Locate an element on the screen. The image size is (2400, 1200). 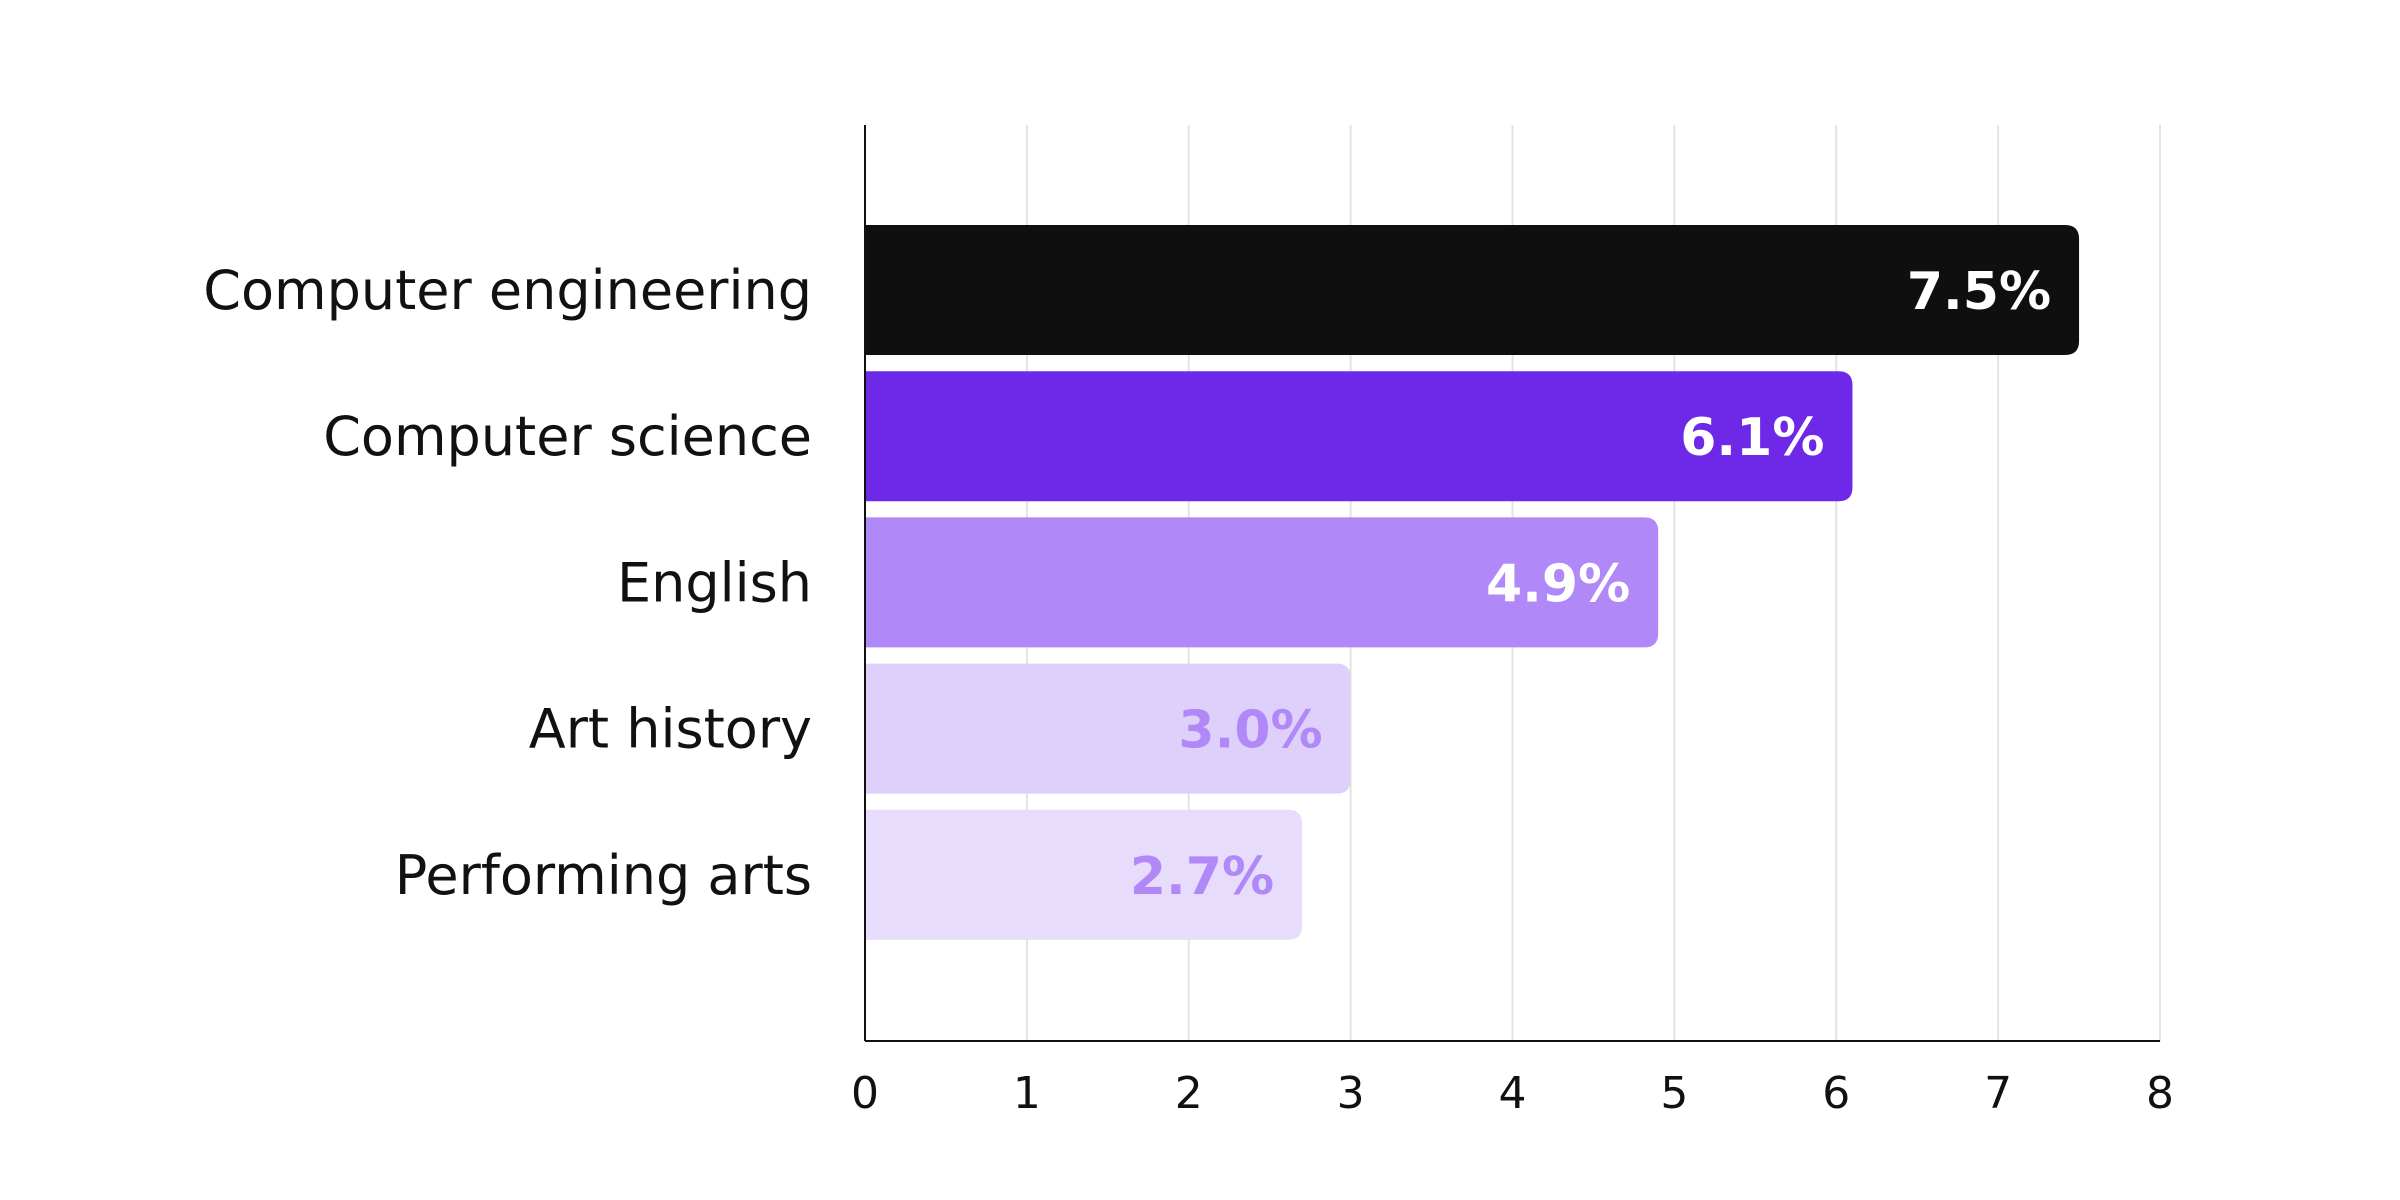
category-label: English is located at coordinates (714, 582).